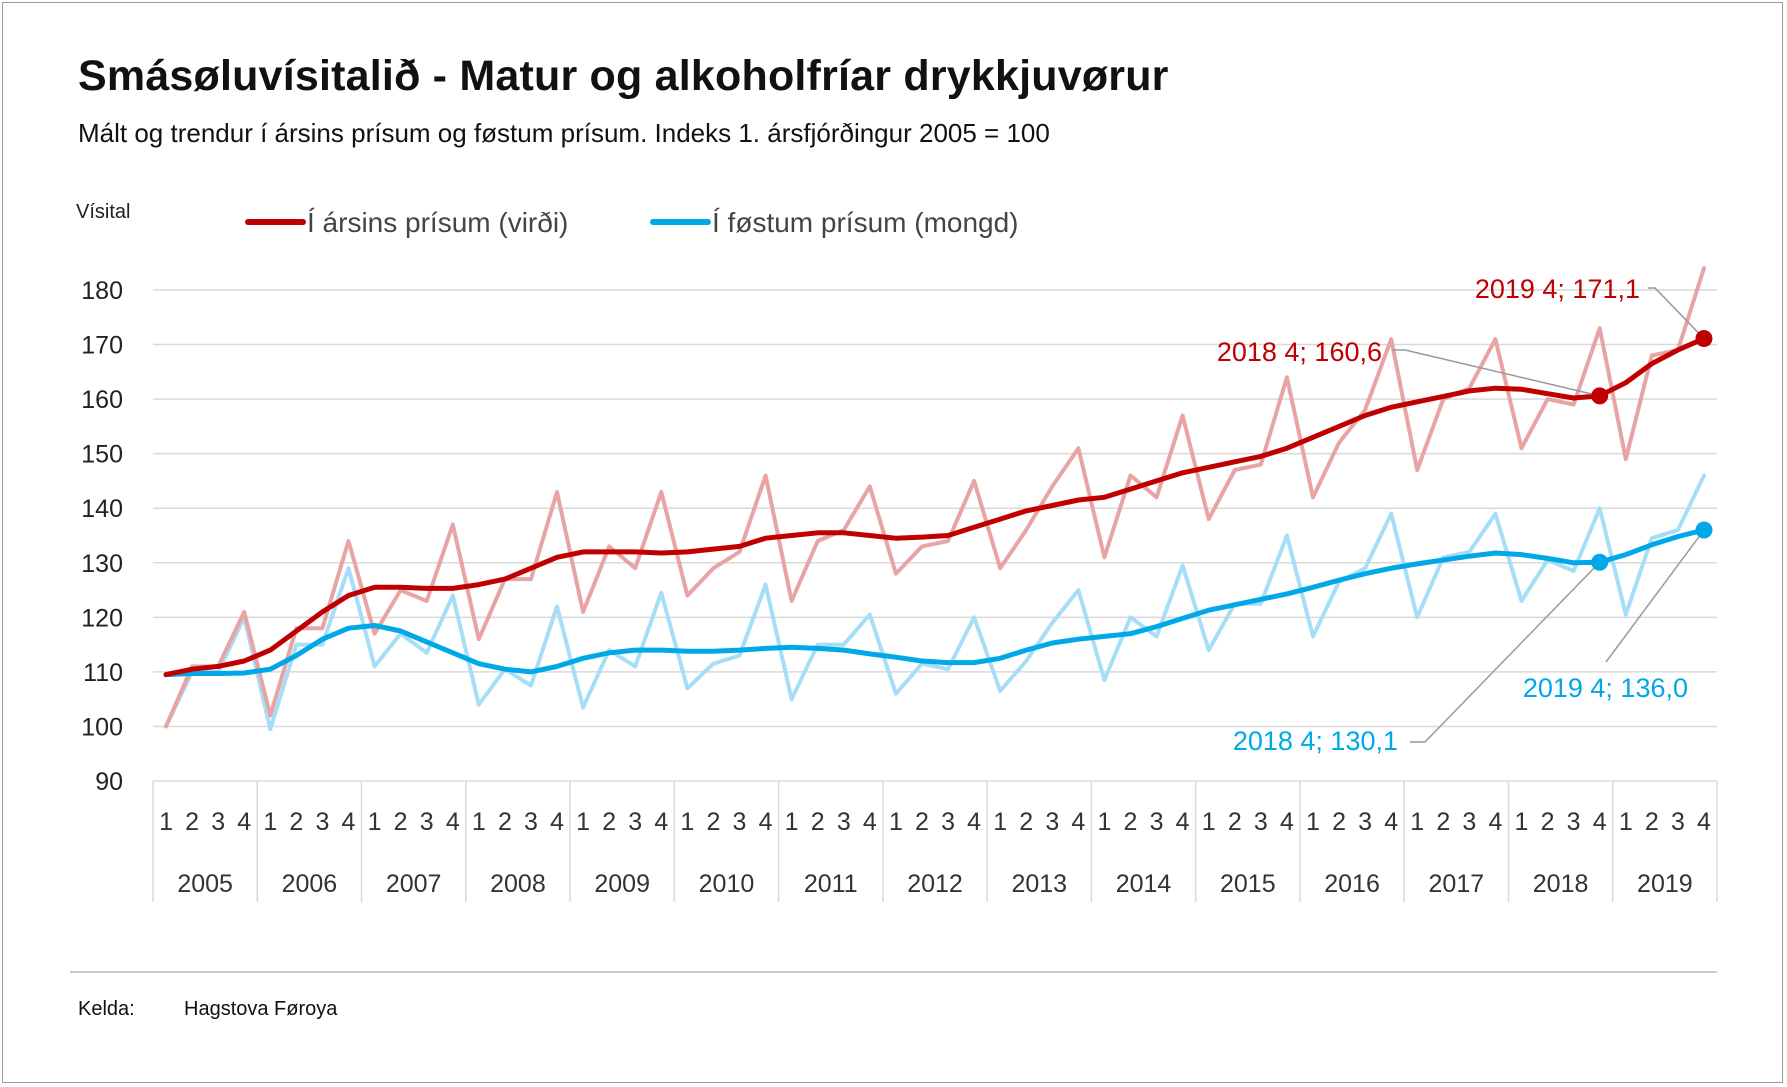 The width and height of the screenshot is (1787, 1087). I want to click on x-tick-year-2009: 2009, so click(622, 884).